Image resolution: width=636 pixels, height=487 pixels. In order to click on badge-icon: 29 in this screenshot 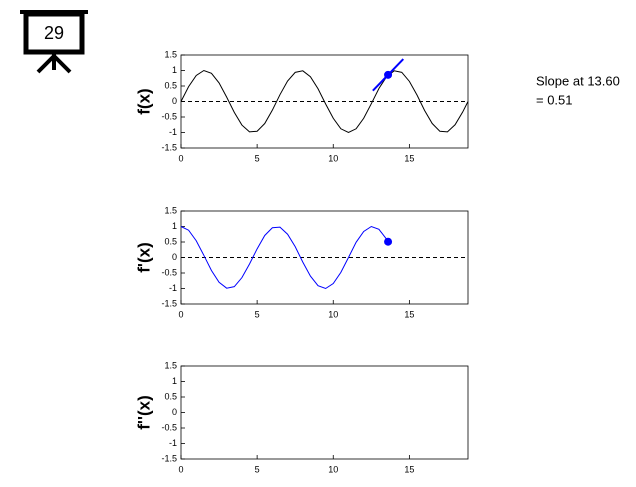, I will do `click(54, 42)`.